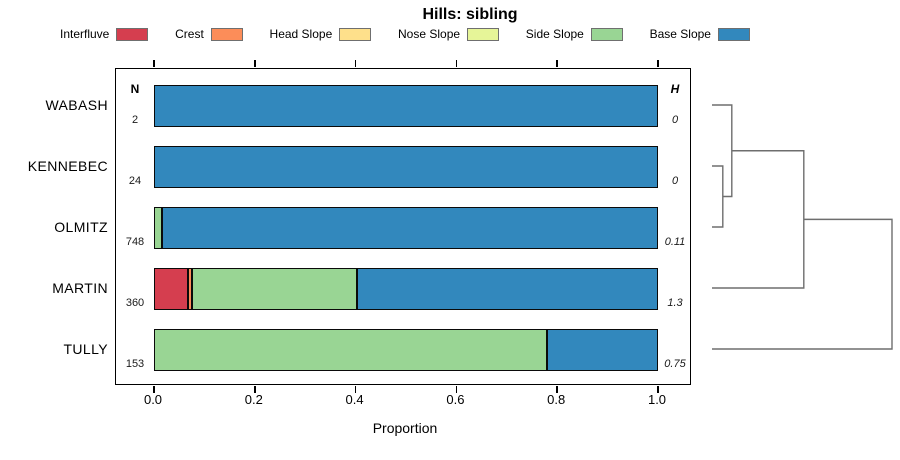 The height and width of the screenshot is (460, 900). Describe the element at coordinates (135, 364) in the screenshot. I see `n-value: 153` at that location.